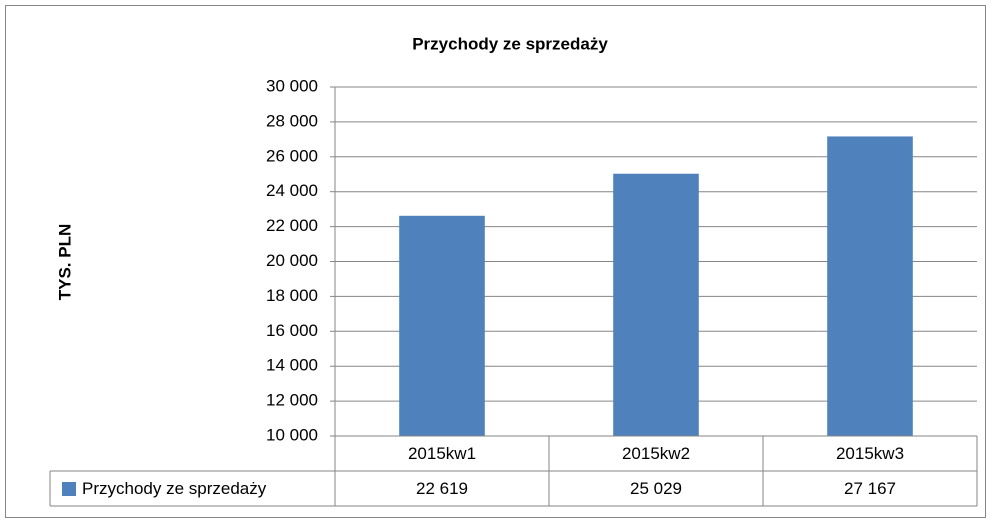 The height and width of the screenshot is (524, 993). Describe the element at coordinates (442, 488) in the screenshot. I see `data-table-value: 22 619` at that location.